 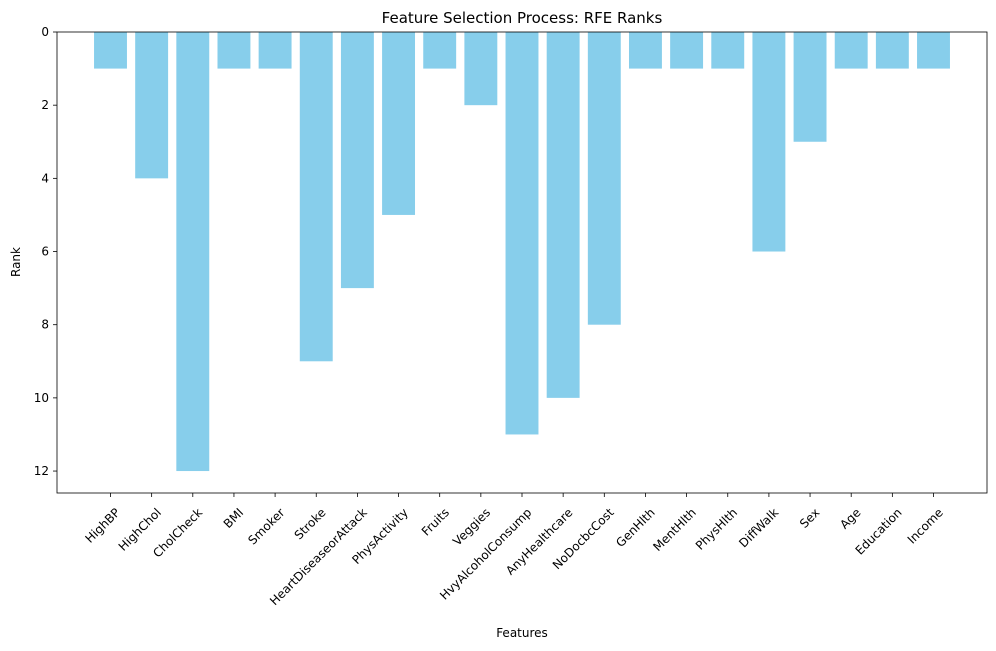 I want to click on bar-cholcheck, so click(x=193, y=252).